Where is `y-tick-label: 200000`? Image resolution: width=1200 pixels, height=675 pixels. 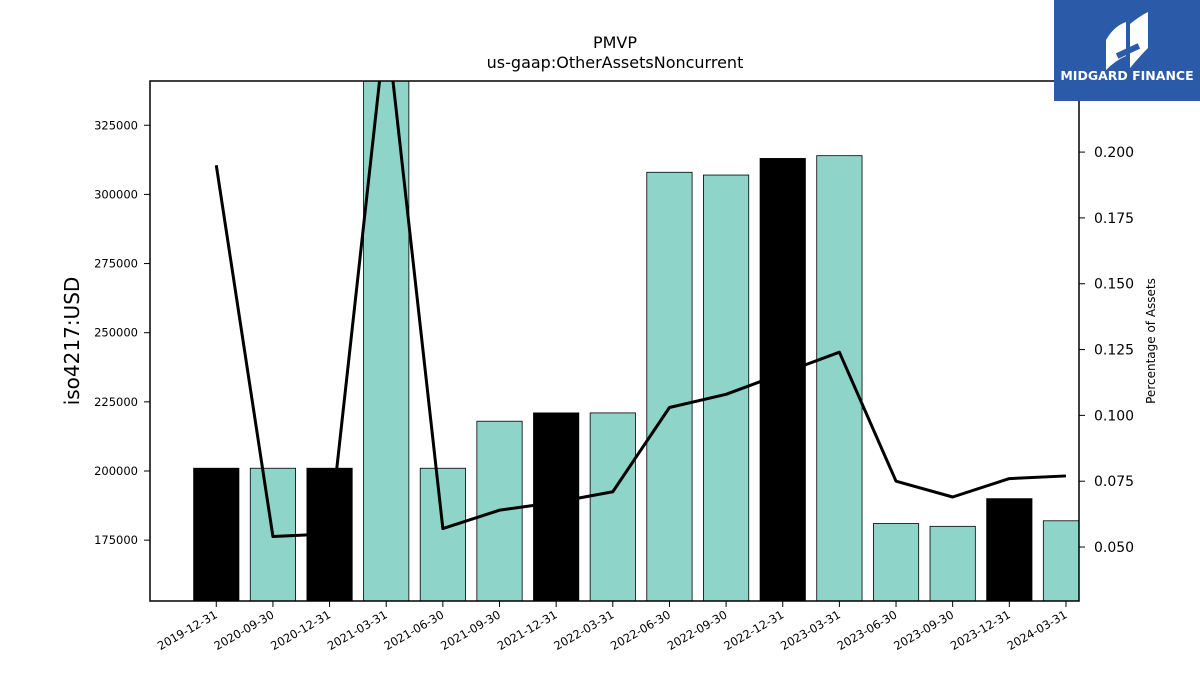
y-tick-label: 200000 is located at coordinates (116, 471).